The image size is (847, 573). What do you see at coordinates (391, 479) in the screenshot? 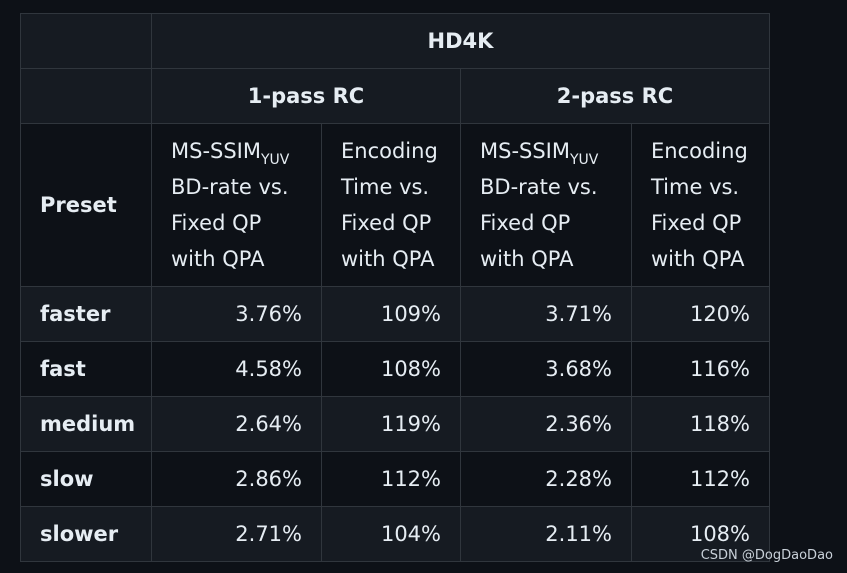
I see `time-1pass-cell: 112%` at bounding box center [391, 479].